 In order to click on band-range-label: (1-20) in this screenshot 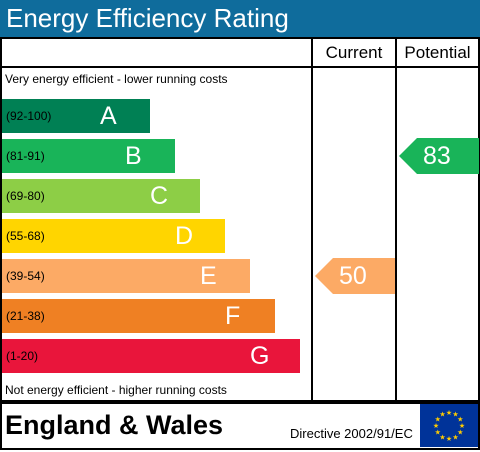, I will do `click(22, 356)`.